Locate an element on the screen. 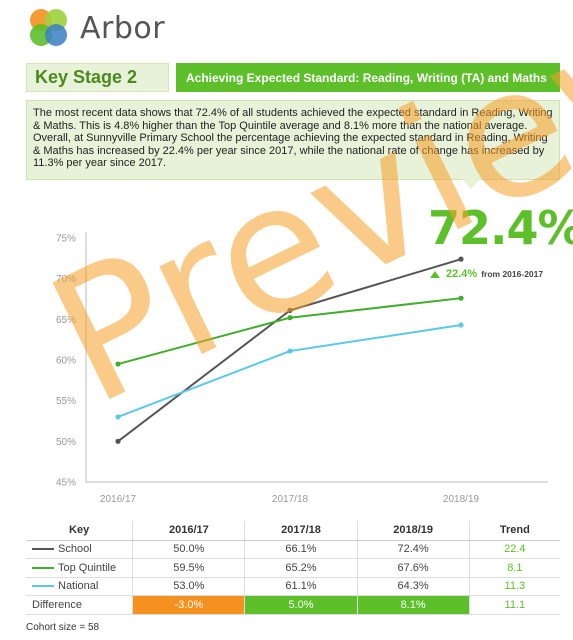  x-tick-label: 2018/19 is located at coordinates (461, 499).